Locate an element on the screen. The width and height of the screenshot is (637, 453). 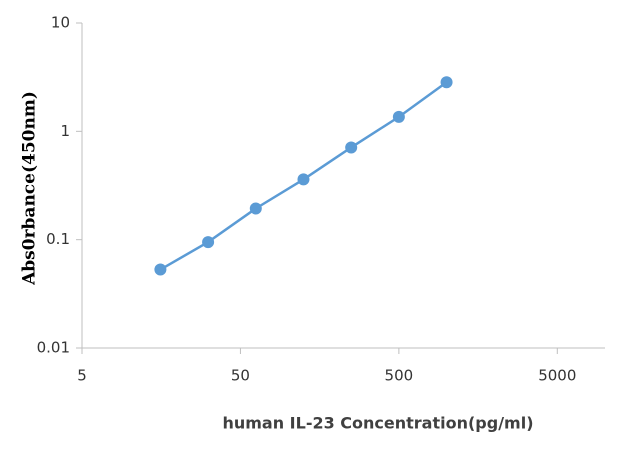
y-tick-label: 0.1 is located at coordinates (58, 239).